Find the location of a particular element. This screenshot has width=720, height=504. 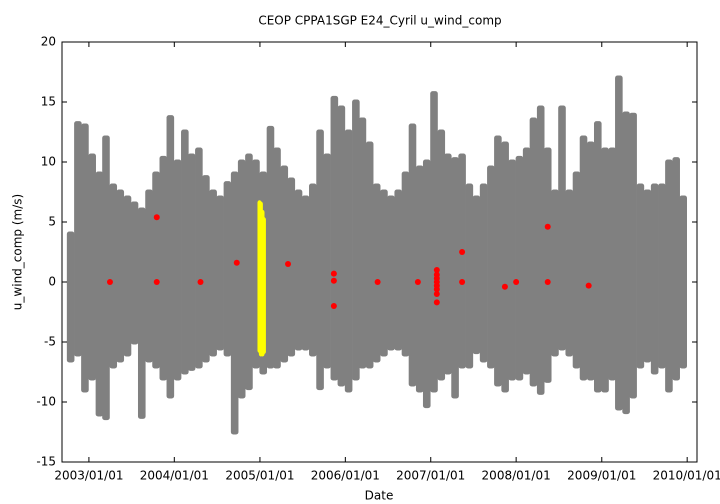

x-tick-label: 2007/01/01 is located at coordinates (430, 476).